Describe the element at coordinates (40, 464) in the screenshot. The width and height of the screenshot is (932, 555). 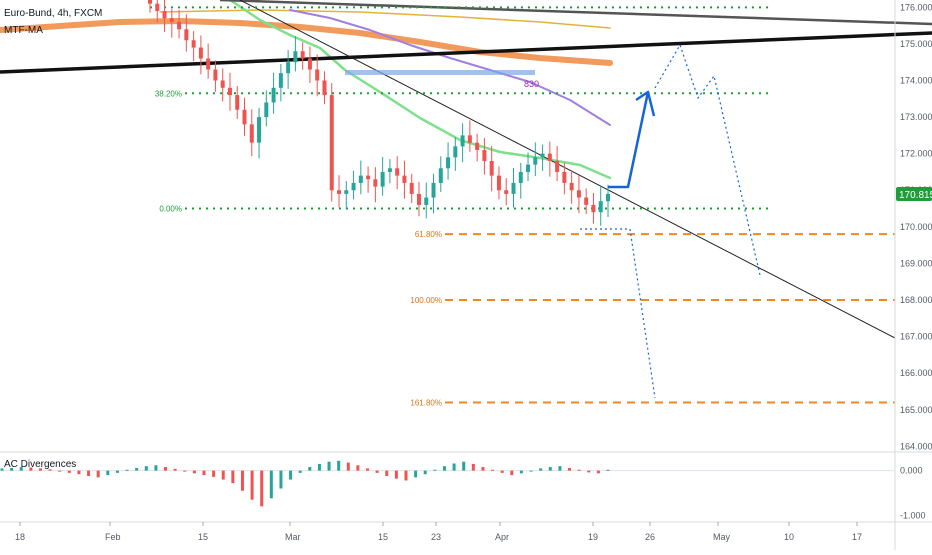
I see `sub-indicator-label: AC Divergences` at that location.